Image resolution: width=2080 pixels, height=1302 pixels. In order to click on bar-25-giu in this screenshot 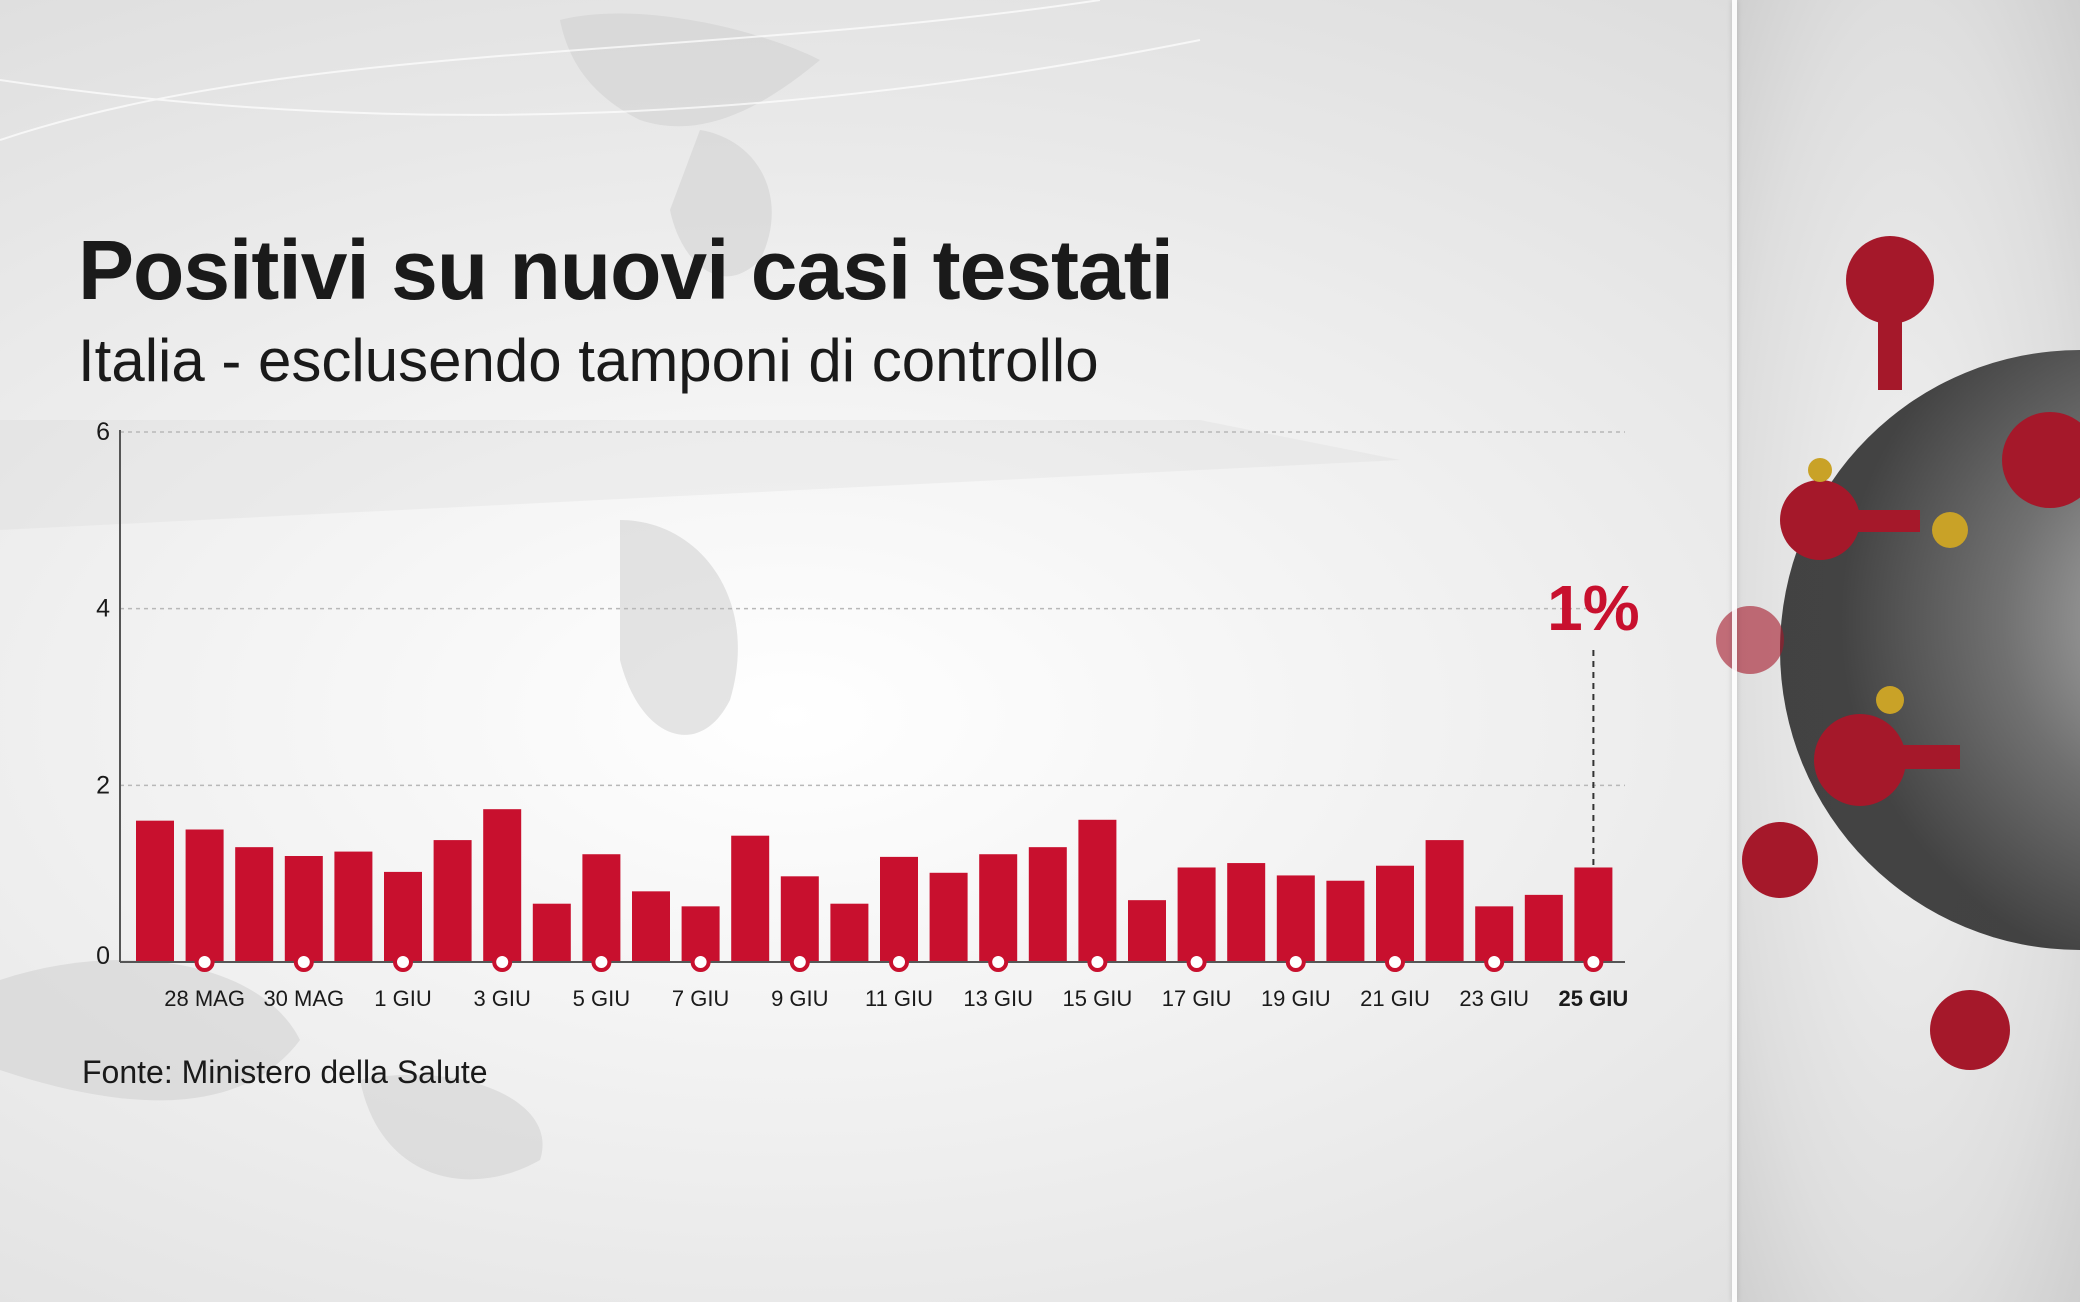, I will do `click(1593, 914)`.